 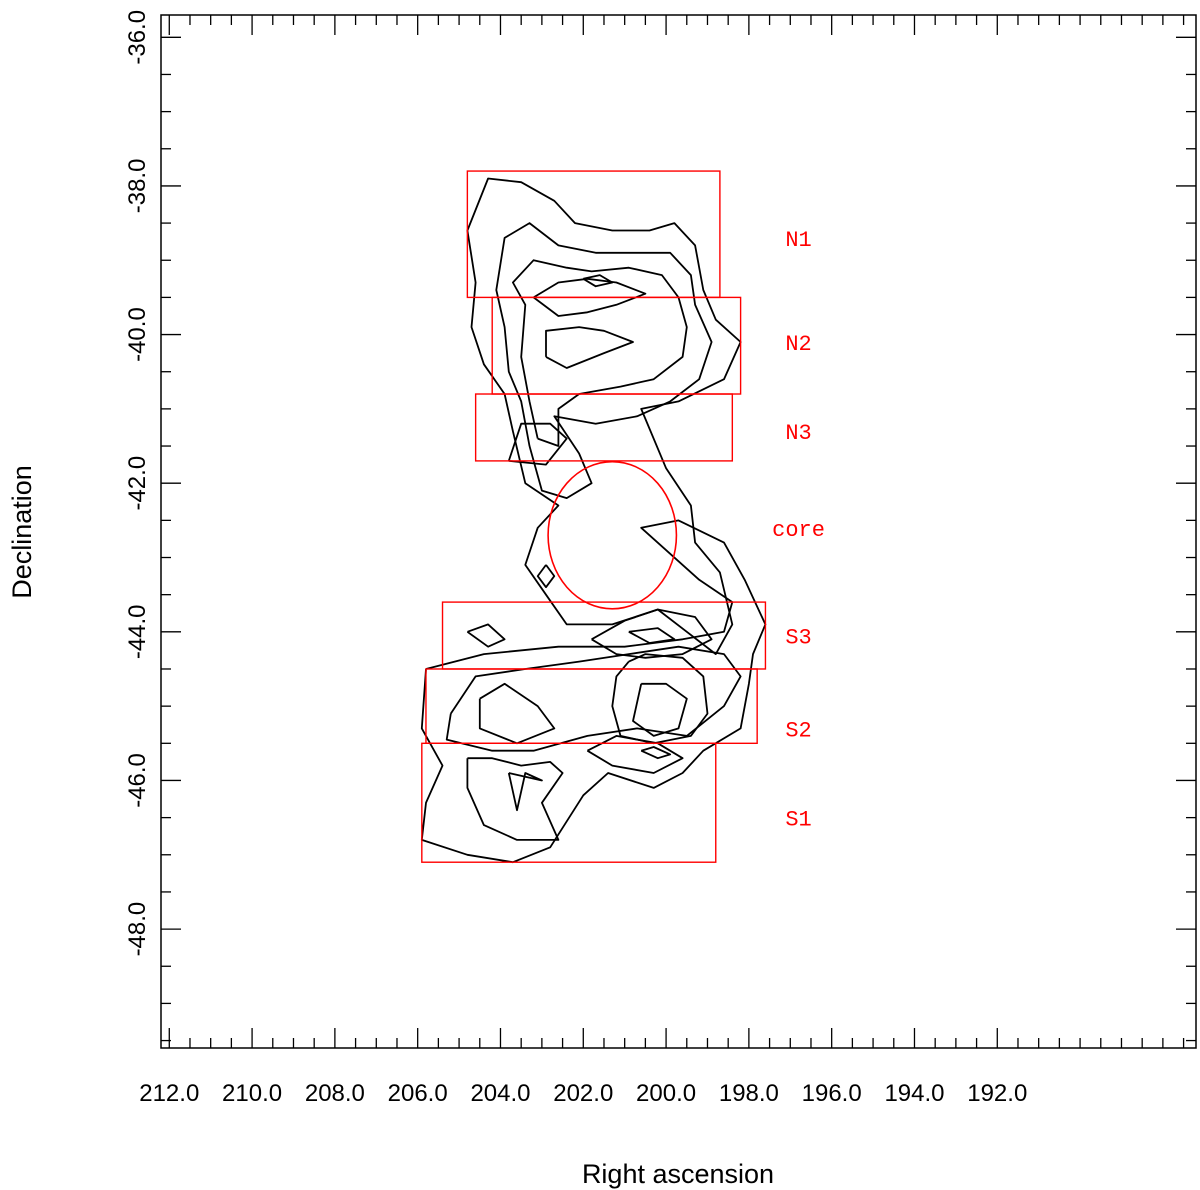 I want to click on x-tick-label: 204.0, so click(x=500, y=1093).